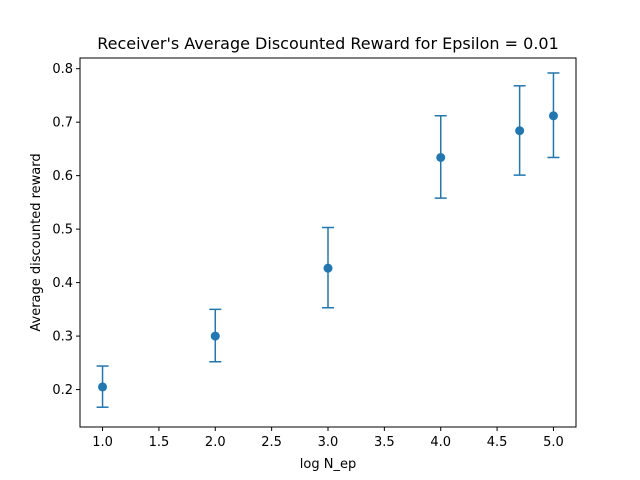  I want to click on x-axis-ticks: 1.0 1.5 2.0 2.5 3.0 3.5 4.0 4.5 5.0, so click(328, 438).